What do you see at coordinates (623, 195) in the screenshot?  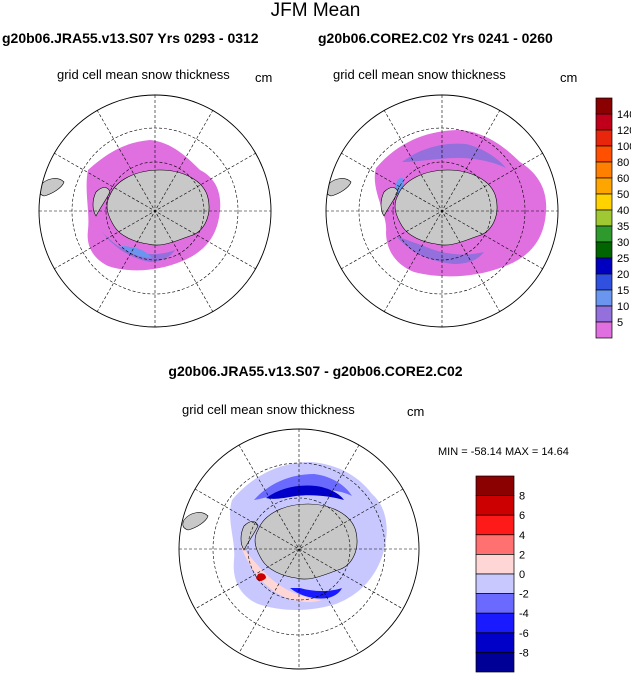 I see `colorbar-label: 50` at bounding box center [623, 195].